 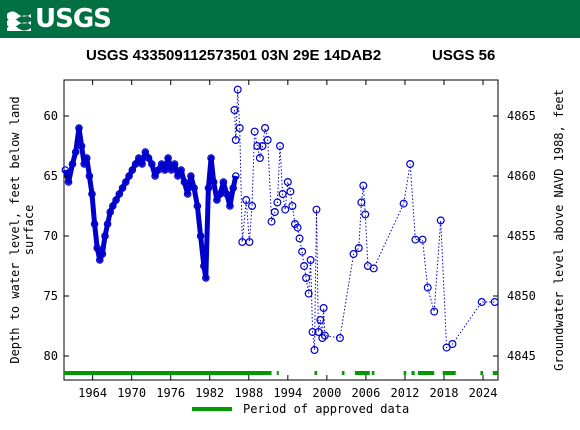 I want to click on chart-title-right: USGS 56, so click(x=463, y=55).